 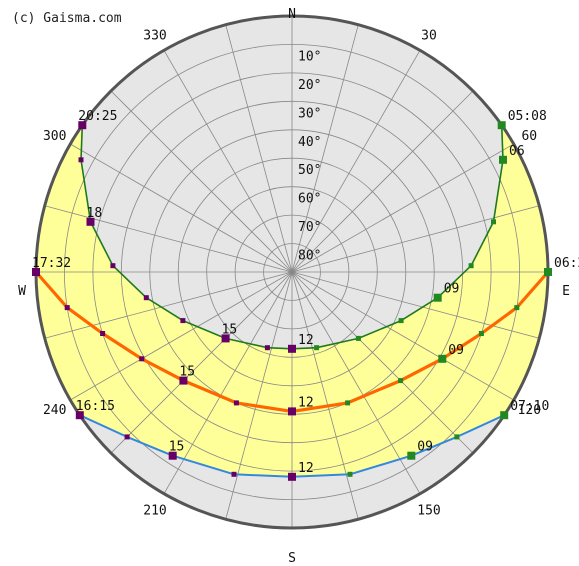 I want to click on altitude-label-10: 10°, so click(x=309, y=56).